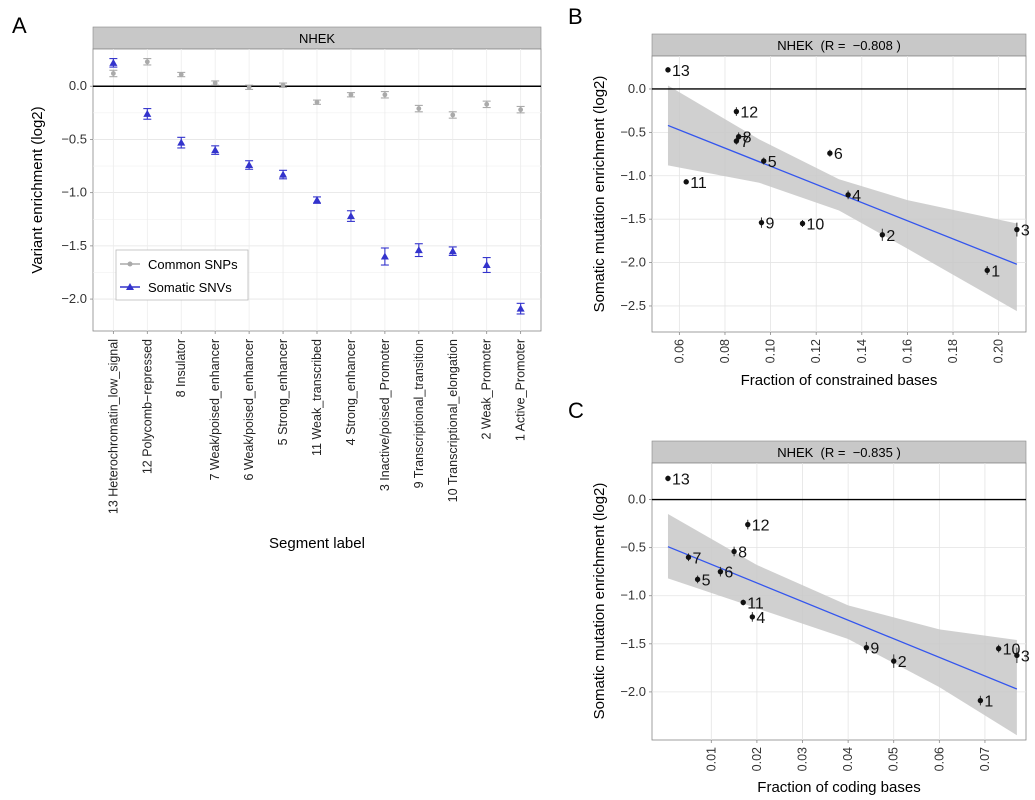 This screenshot has width=1035, height=800. I want to click on ytick-label-b: −2.0, so click(633, 262).